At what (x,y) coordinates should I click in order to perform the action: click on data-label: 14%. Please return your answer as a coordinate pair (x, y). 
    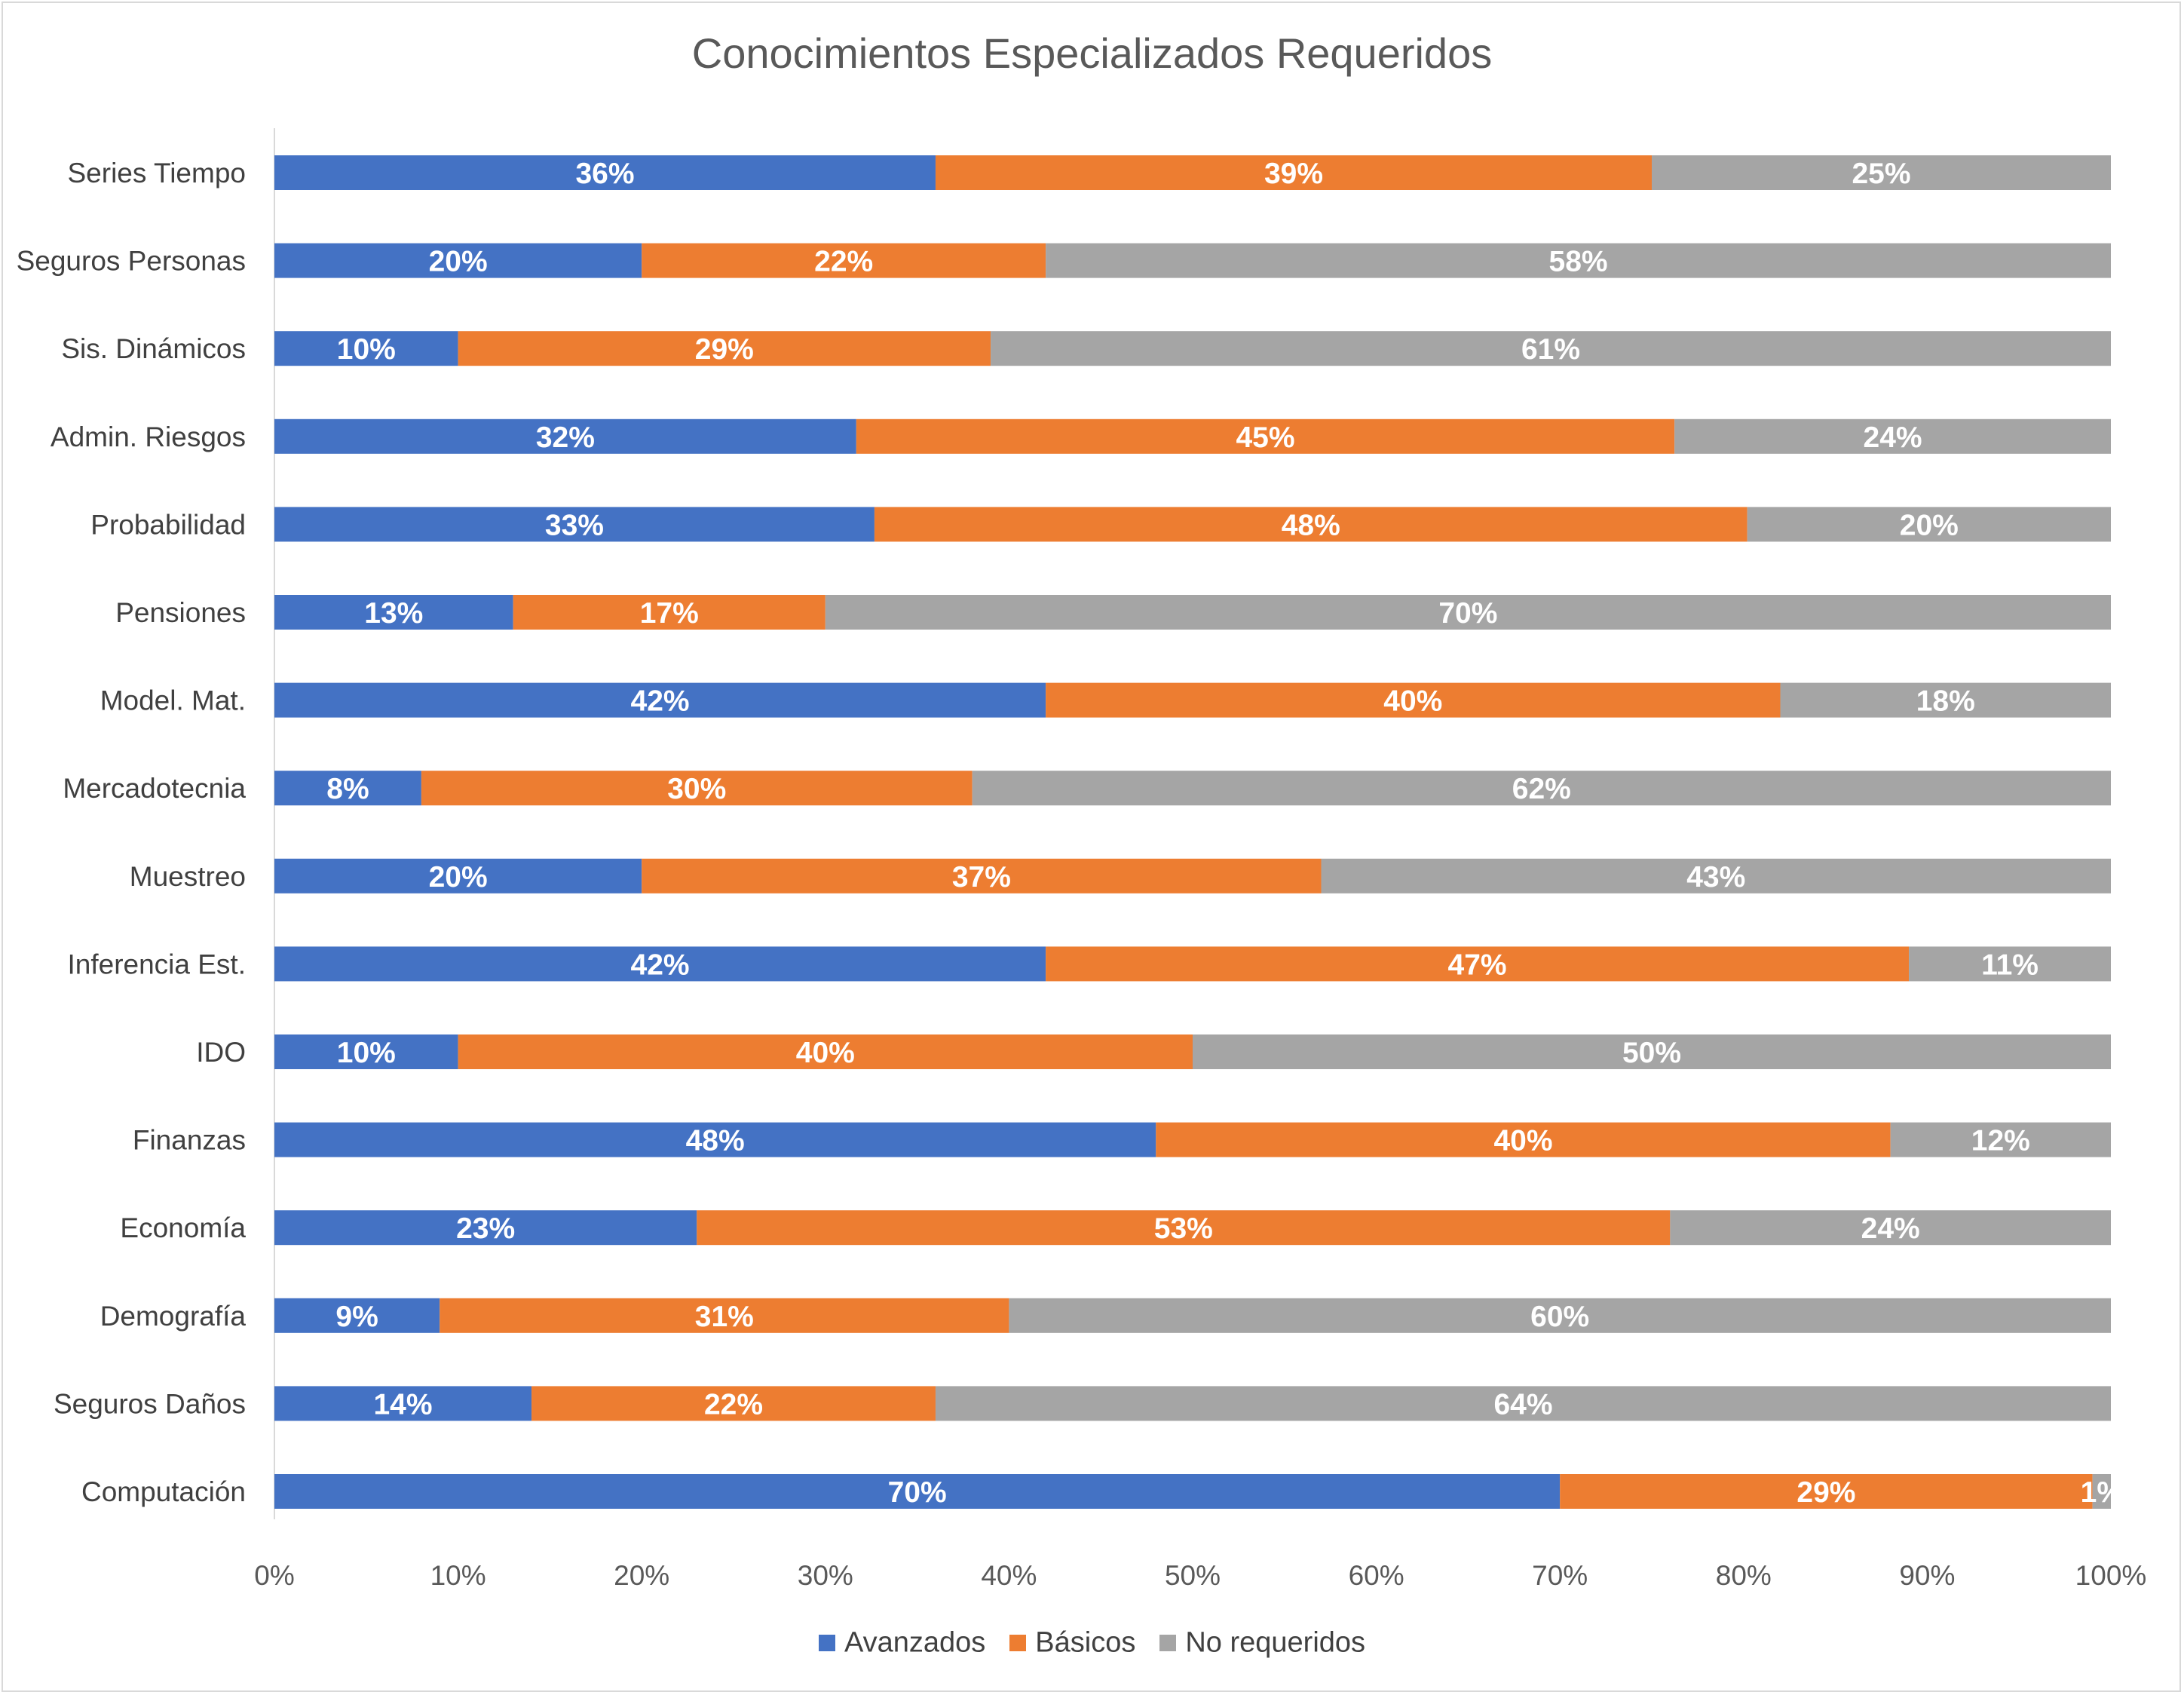
    Looking at the image, I should click on (402, 1404).